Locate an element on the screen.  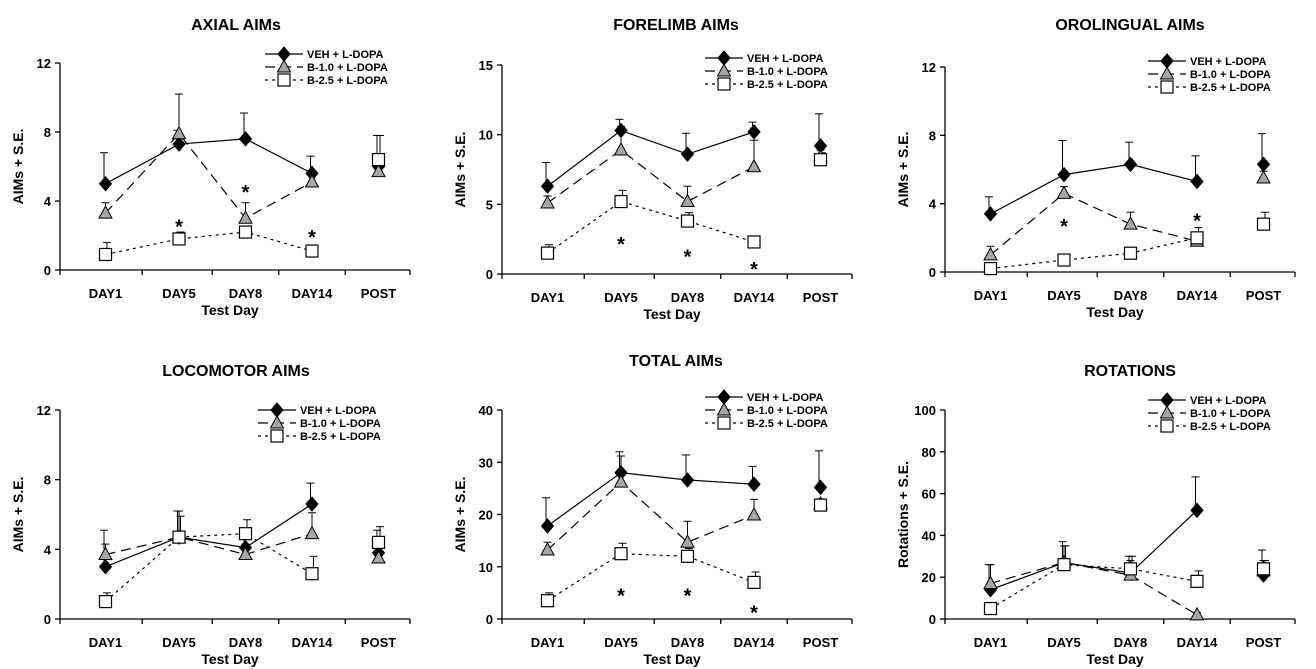
x-tick-label: DAY8 is located at coordinates (1130, 295).